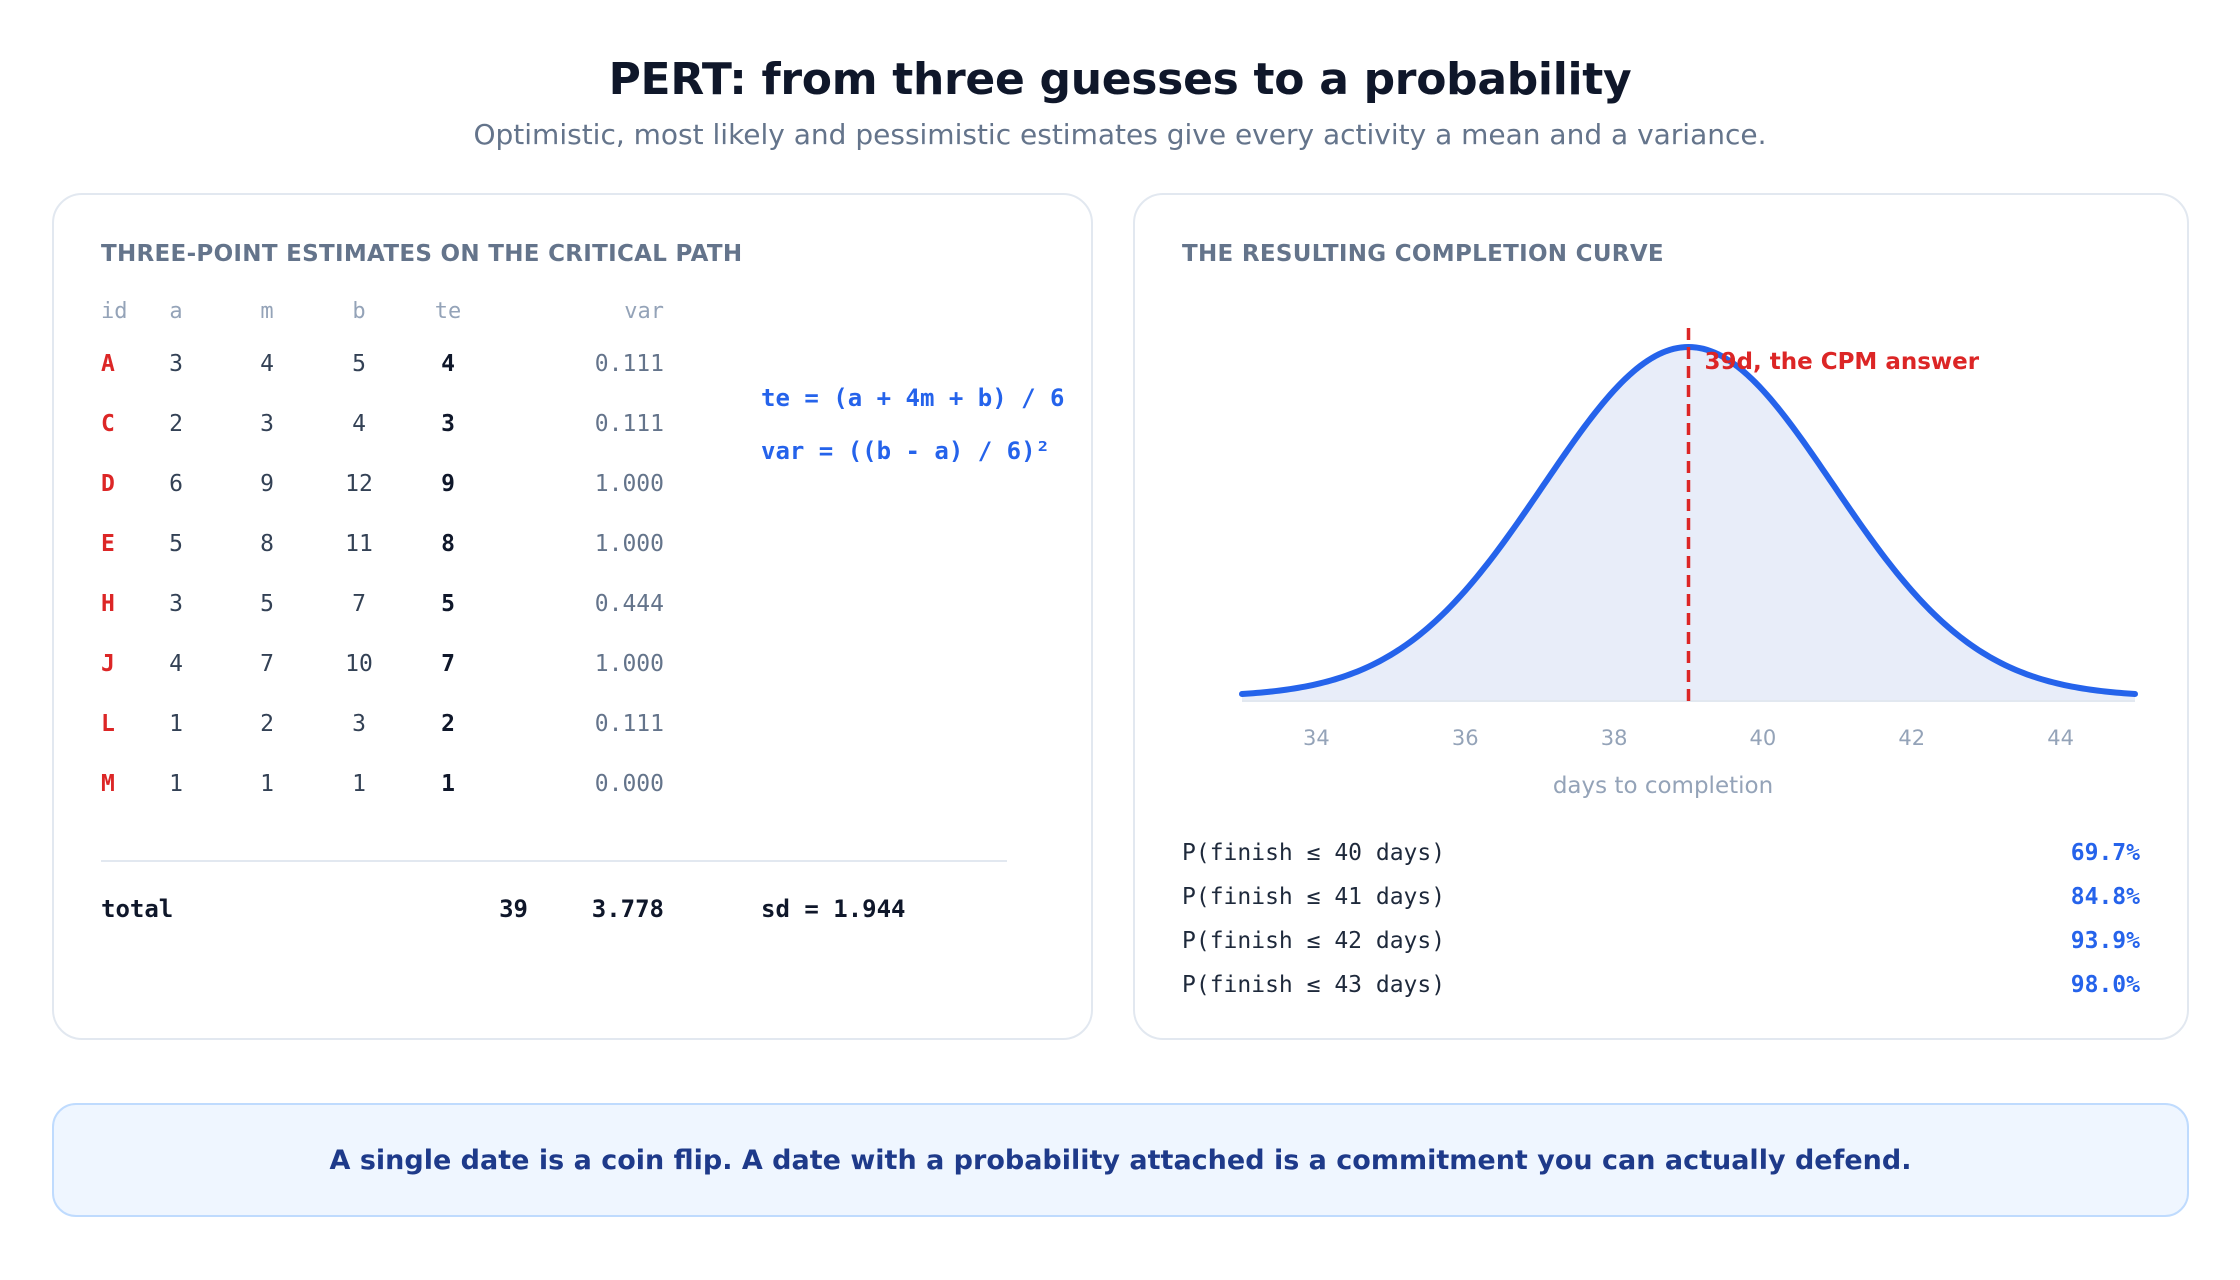 The width and height of the screenshot is (2240, 1280). Describe the element at coordinates (267, 544) in the screenshot. I see `cell-m: 8` at that location.